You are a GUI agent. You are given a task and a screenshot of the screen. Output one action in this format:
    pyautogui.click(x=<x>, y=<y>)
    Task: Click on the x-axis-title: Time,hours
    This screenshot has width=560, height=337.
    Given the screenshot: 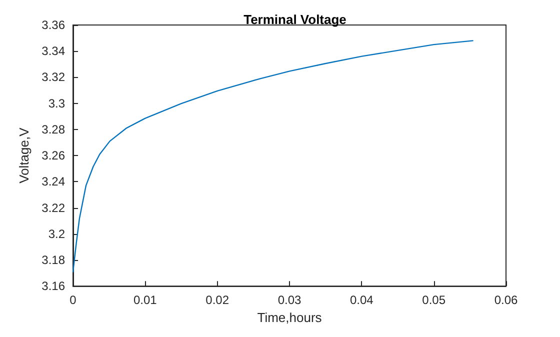 What is the action you would take?
    pyautogui.click(x=289, y=317)
    